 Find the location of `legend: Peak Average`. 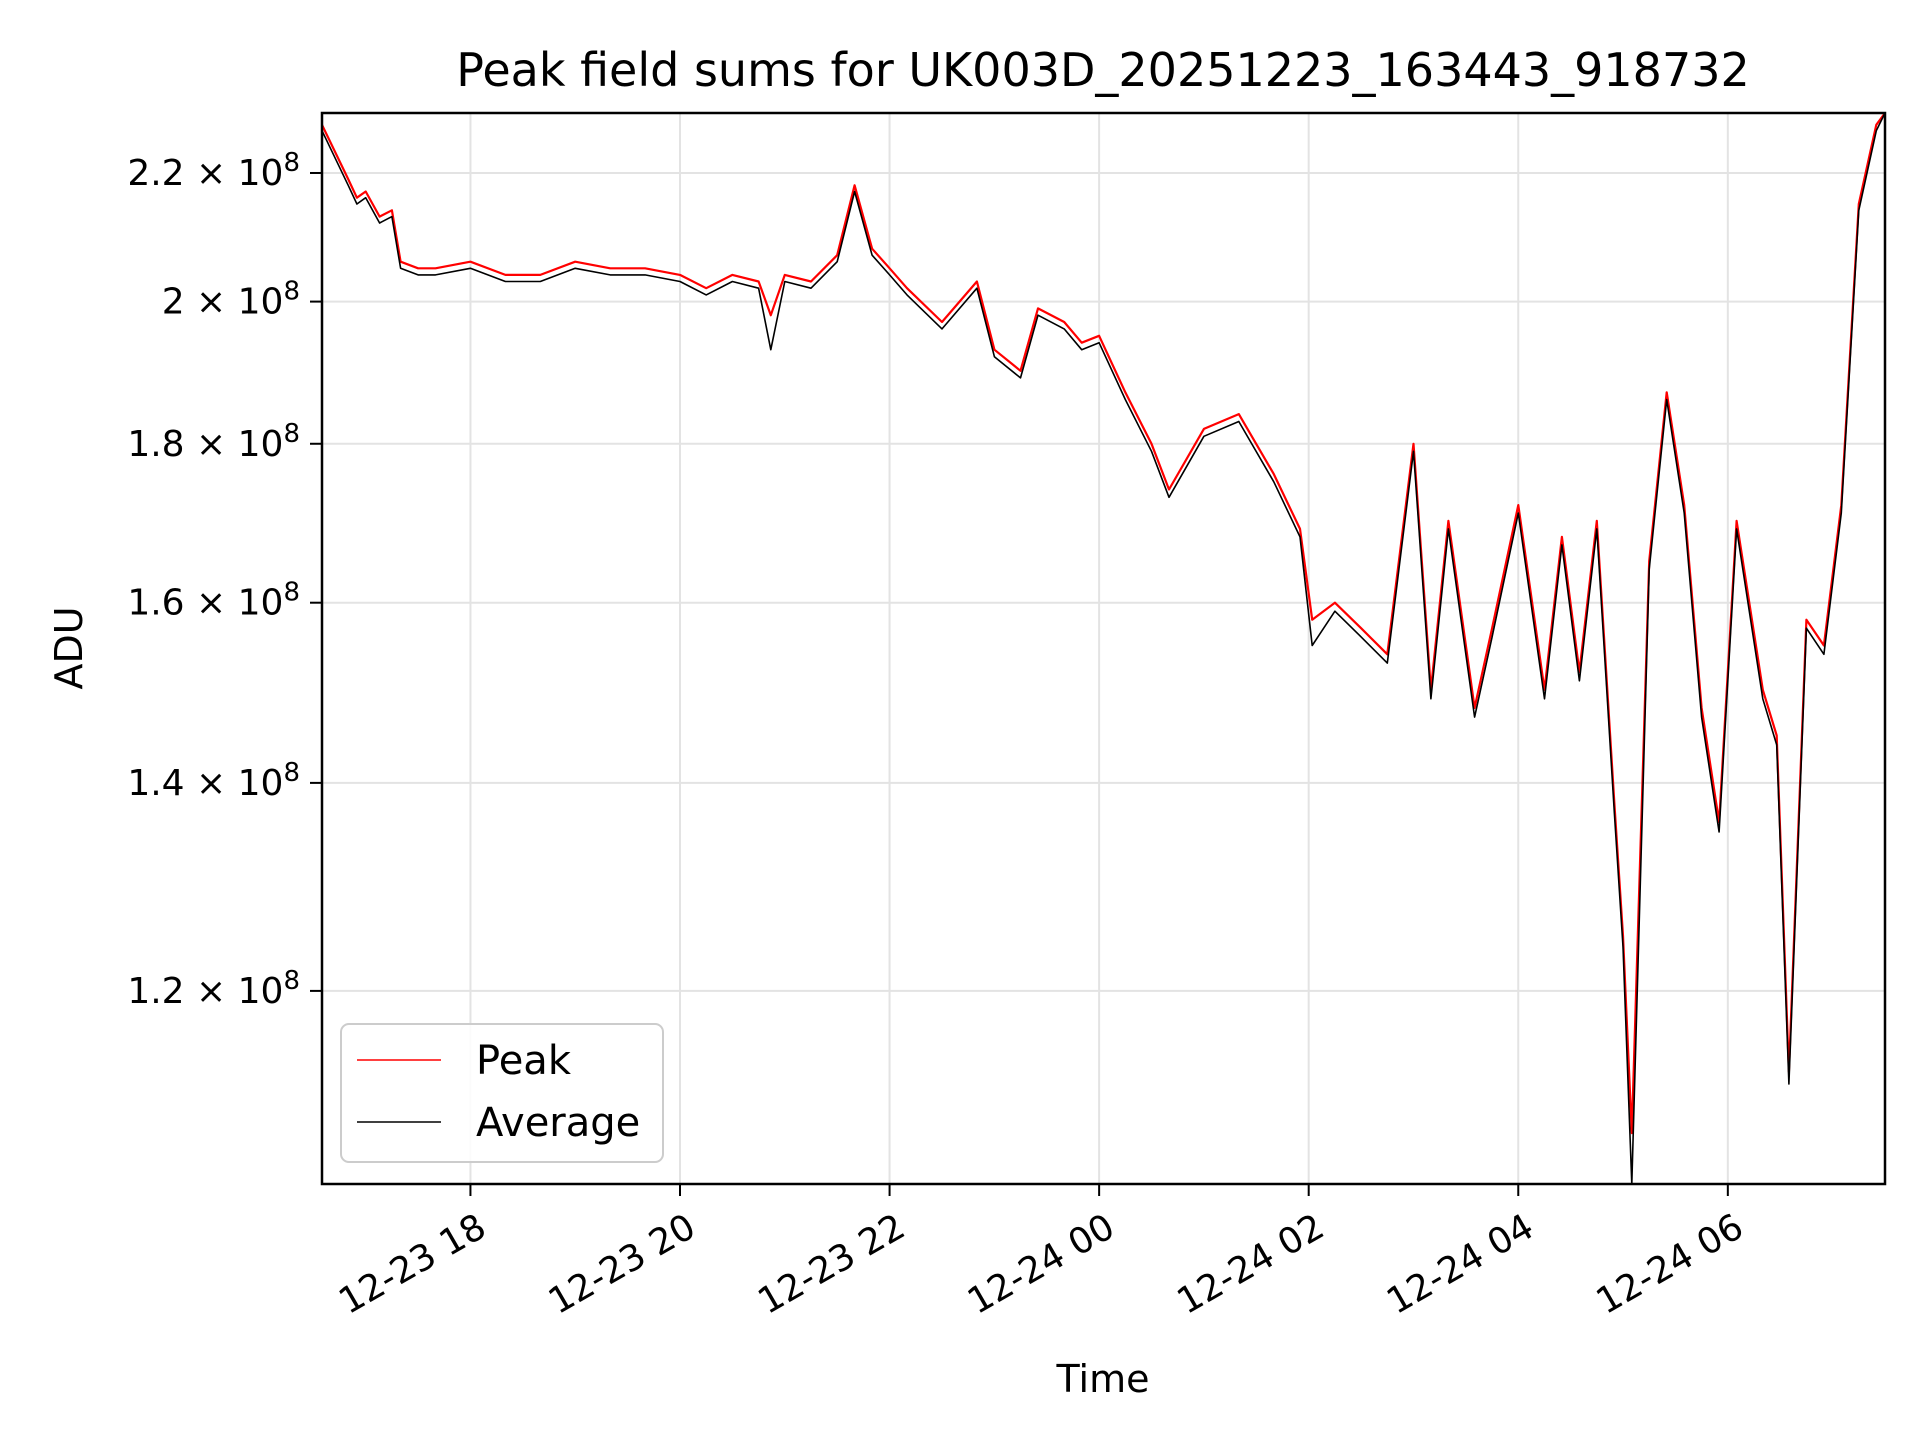

legend: Peak Average is located at coordinates (502, 1093).